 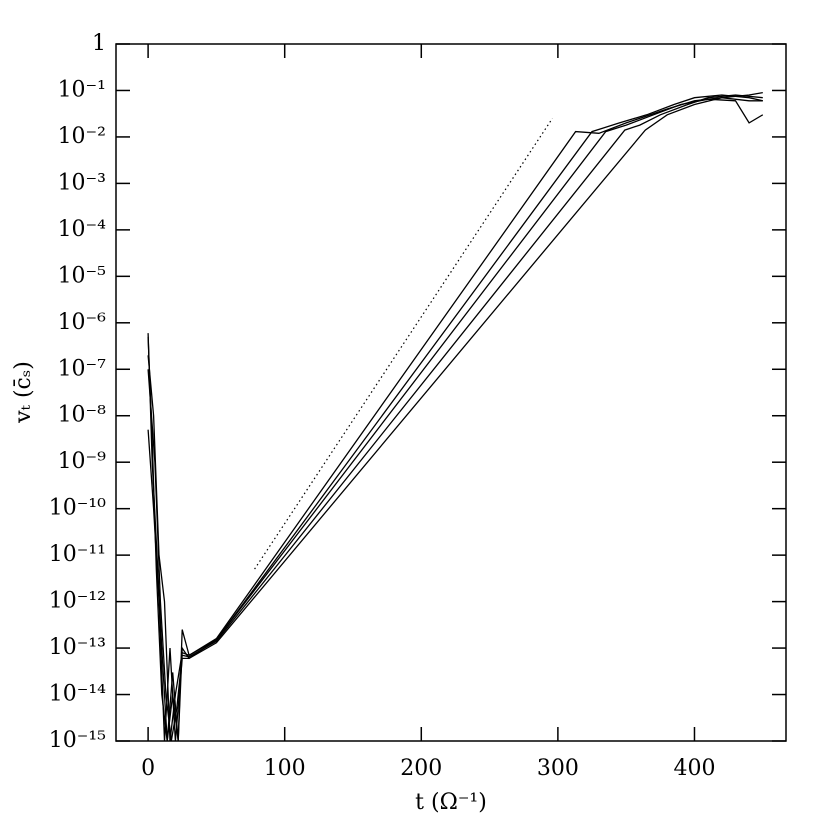 What do you see at coordinates (82, 415) in the screenshot?
I see `y-tick-label: 10⁻⁸` at bounding box center [82, 415].